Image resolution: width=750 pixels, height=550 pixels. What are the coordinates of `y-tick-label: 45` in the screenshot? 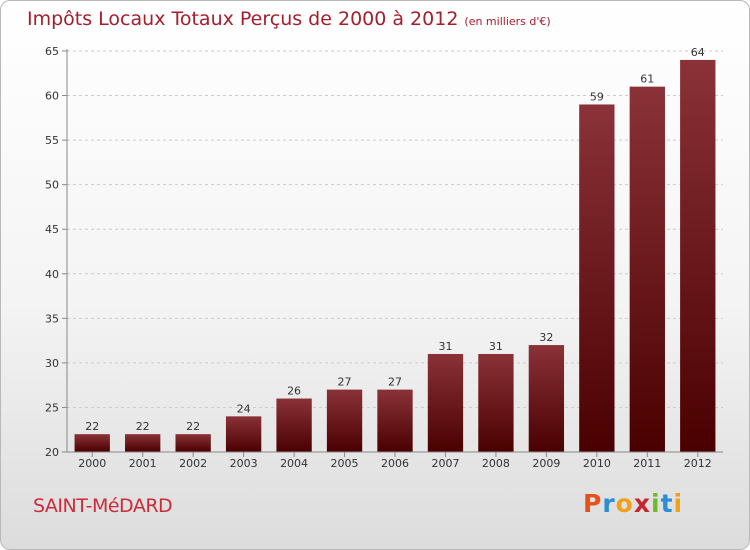 It's located at (52, 229).